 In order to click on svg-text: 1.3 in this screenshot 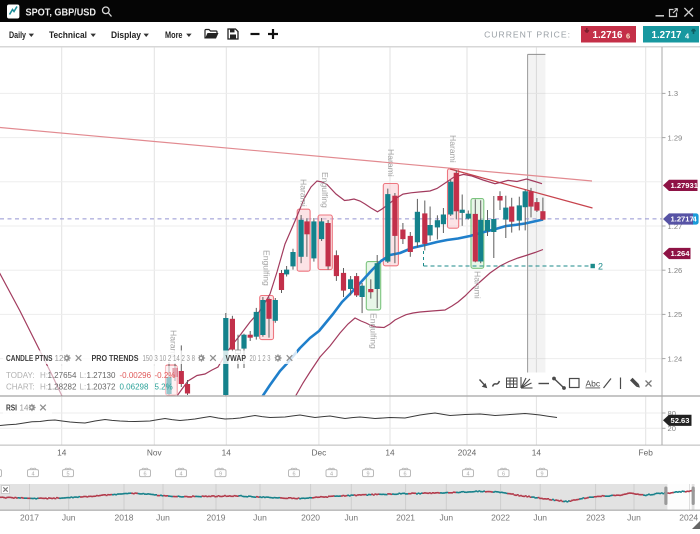, I will do `click(673, 93)`.